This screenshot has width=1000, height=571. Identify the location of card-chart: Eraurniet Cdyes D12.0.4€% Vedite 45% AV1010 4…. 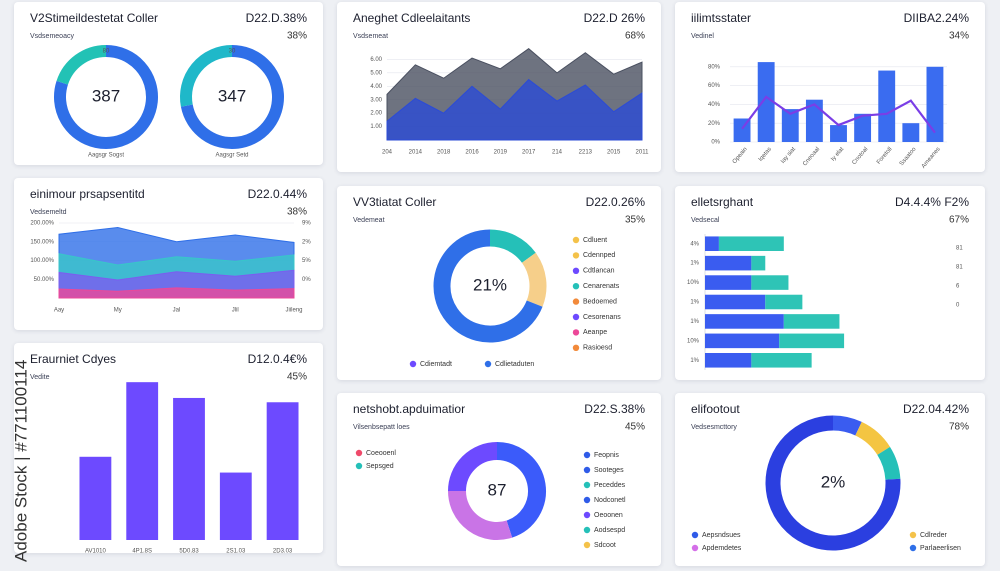
(168, 452).